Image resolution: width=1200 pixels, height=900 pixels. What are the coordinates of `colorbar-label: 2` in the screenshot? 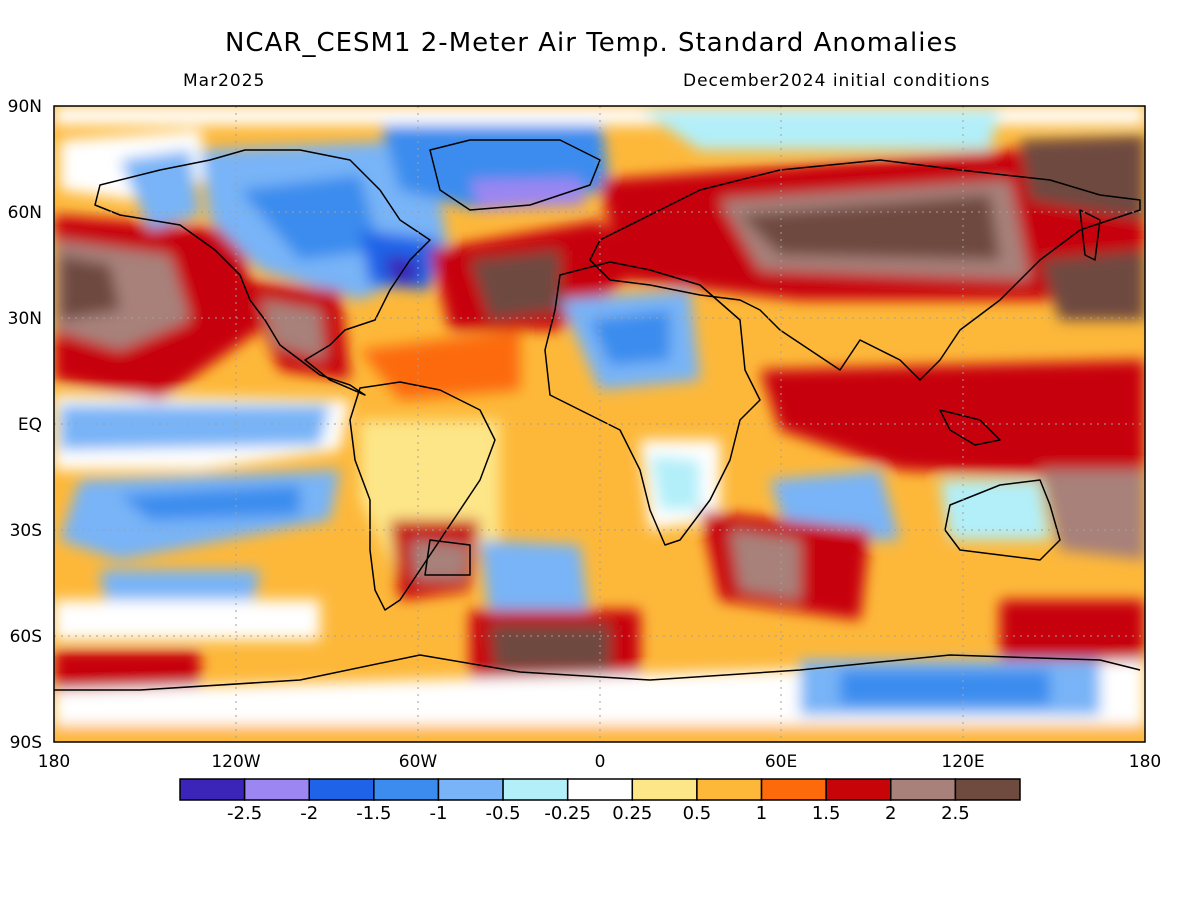 It's located at (890, 813).